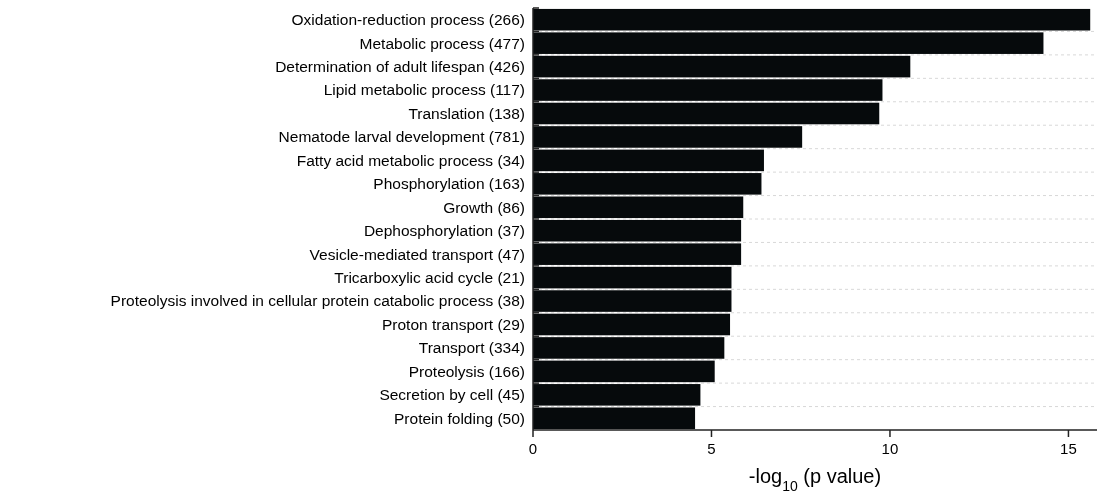 The image size is (1097, 495). Describe the element at coordinates (815, 479) in the screenshot. I see `x-axis-title: -log$_{10}$ (p value)` at that location.